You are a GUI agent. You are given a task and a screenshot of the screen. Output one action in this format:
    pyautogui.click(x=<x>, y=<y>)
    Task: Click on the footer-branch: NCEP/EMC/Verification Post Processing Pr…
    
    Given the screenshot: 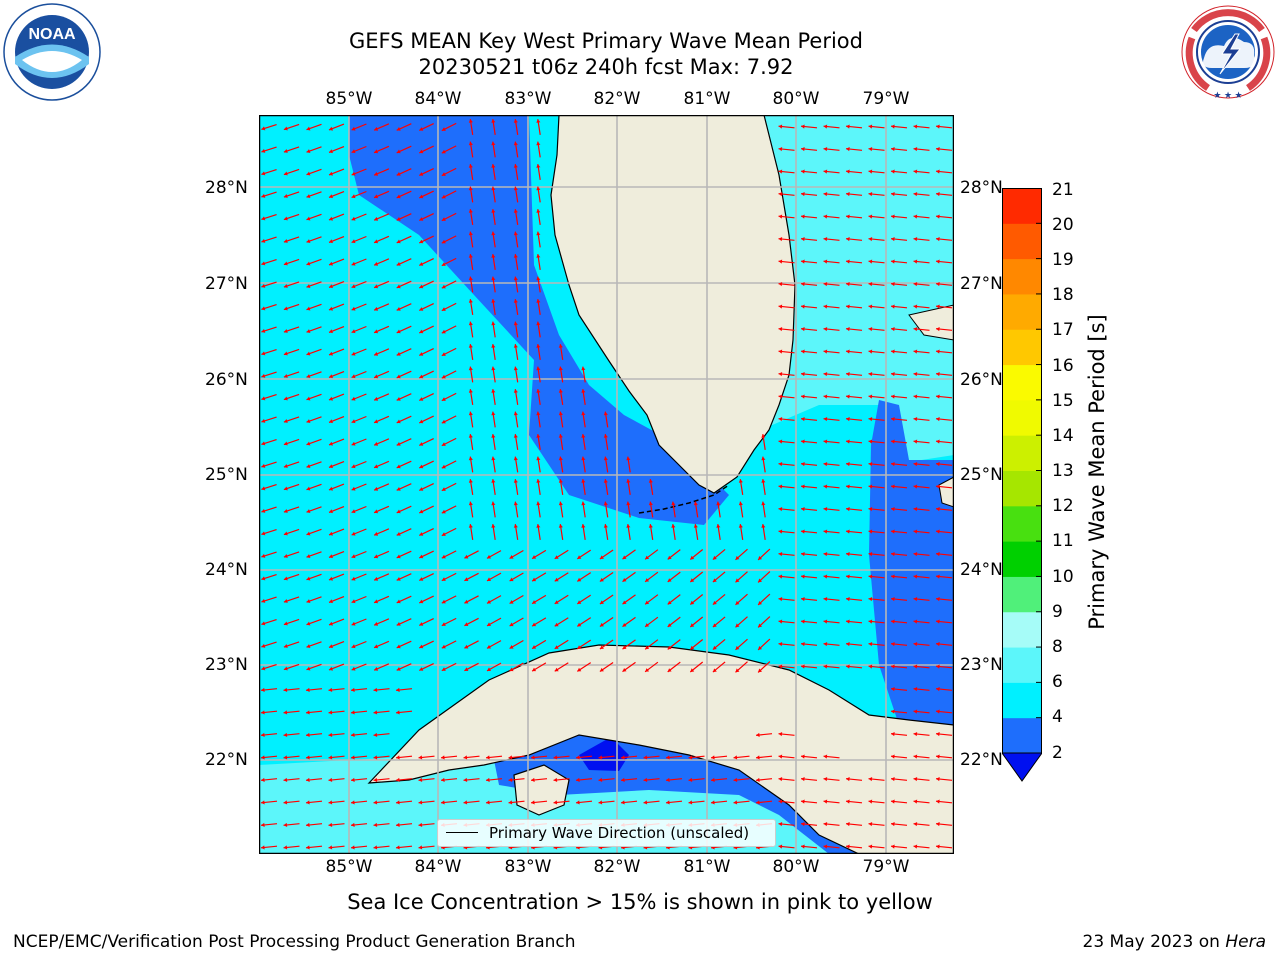 What is the action you would take?
    pyautogui.click(x=294, y=942)
    